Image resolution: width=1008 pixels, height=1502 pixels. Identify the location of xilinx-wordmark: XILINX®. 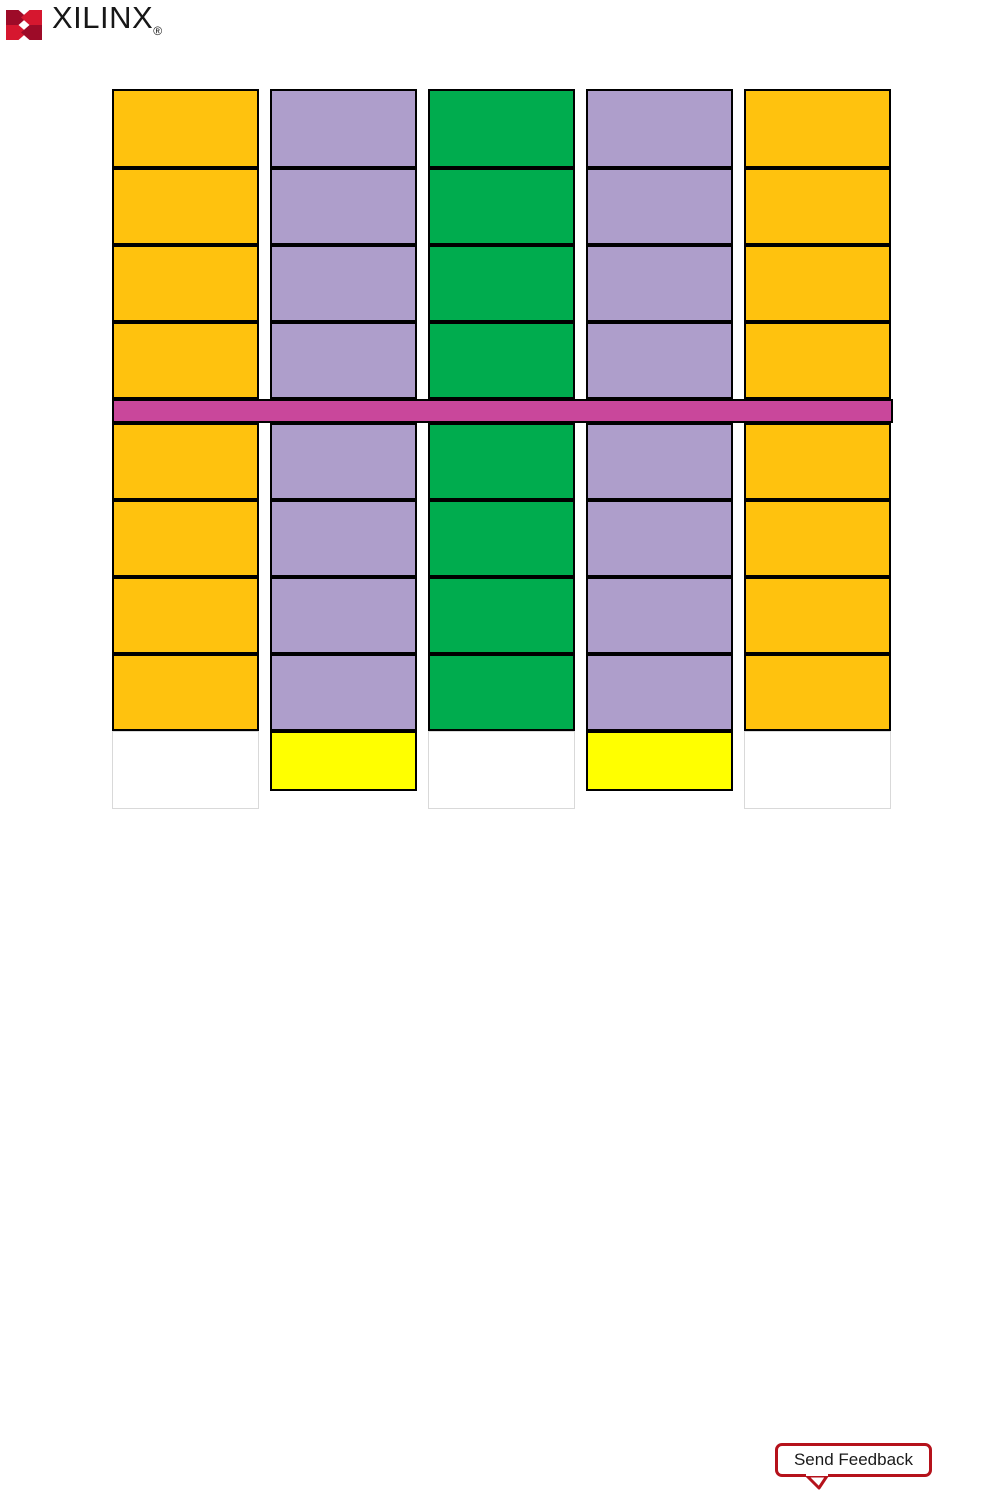
(107, 23).